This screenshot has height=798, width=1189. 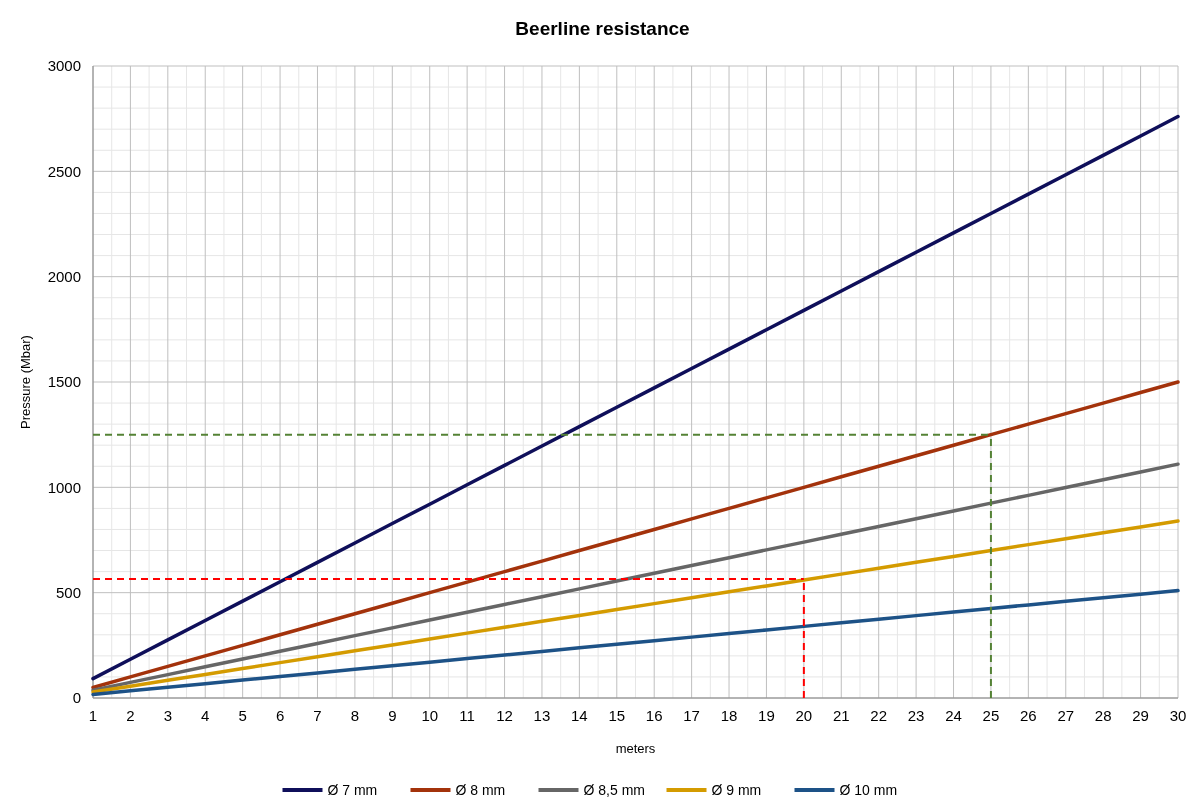 I want to click on x-tick-label: 23, so click(x=916, y=715).